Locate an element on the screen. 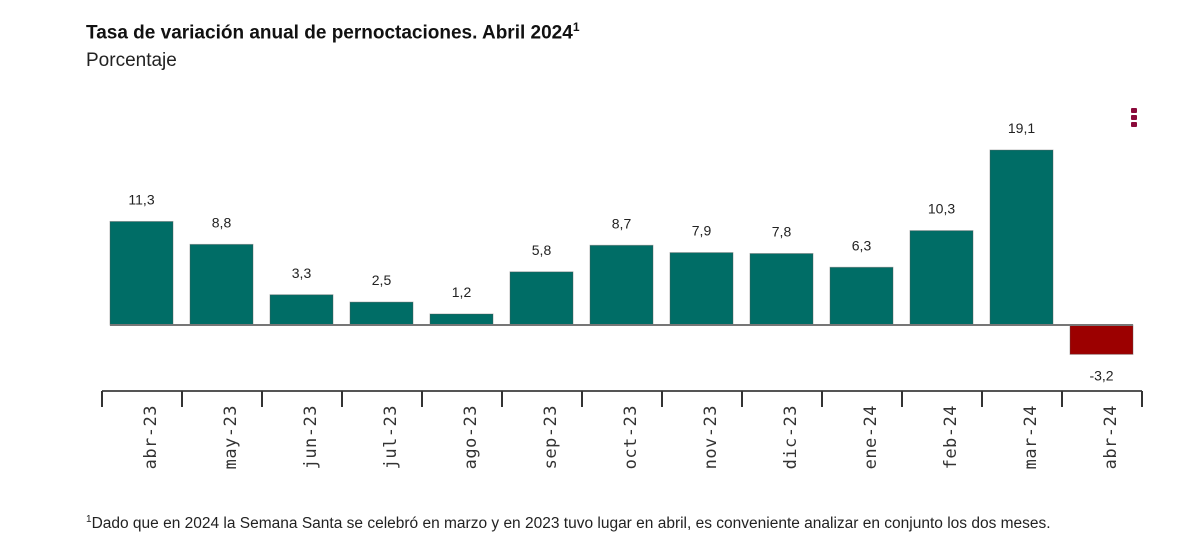  data-label: 3,3 is located at coordinates (302, 273).